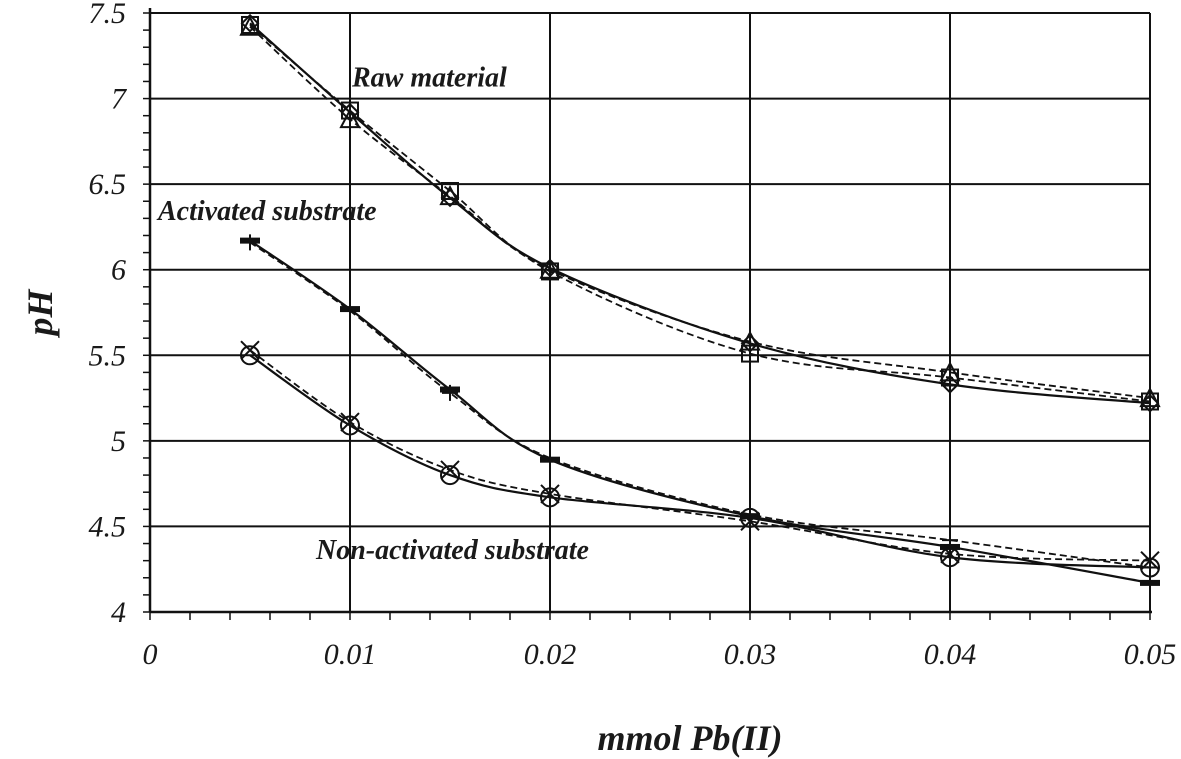 The height and width of the screenshot is (759, 1181). Describe the element at coordinates (950, 654) in the screenshot. I see `x-tick-label: 0.04` at that location.